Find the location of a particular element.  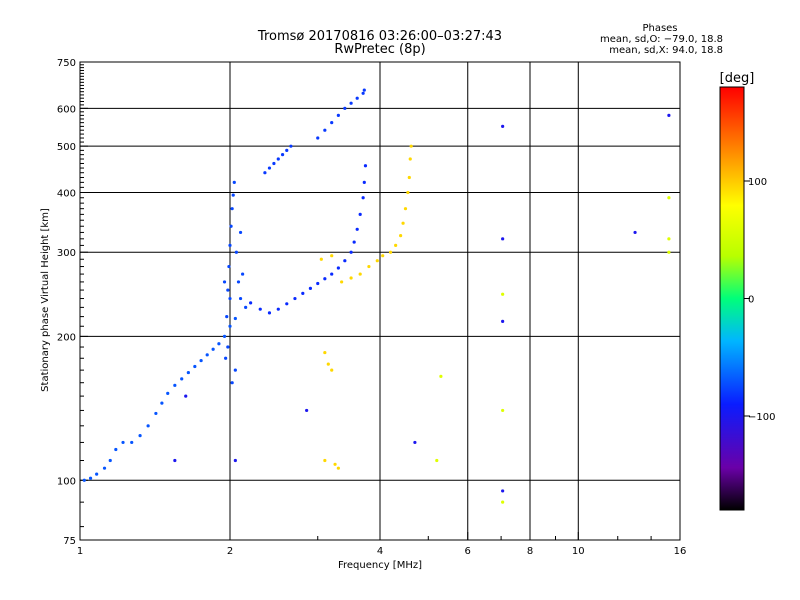

colorbar-tick-label: −100 is located at coordinates (761, 417).